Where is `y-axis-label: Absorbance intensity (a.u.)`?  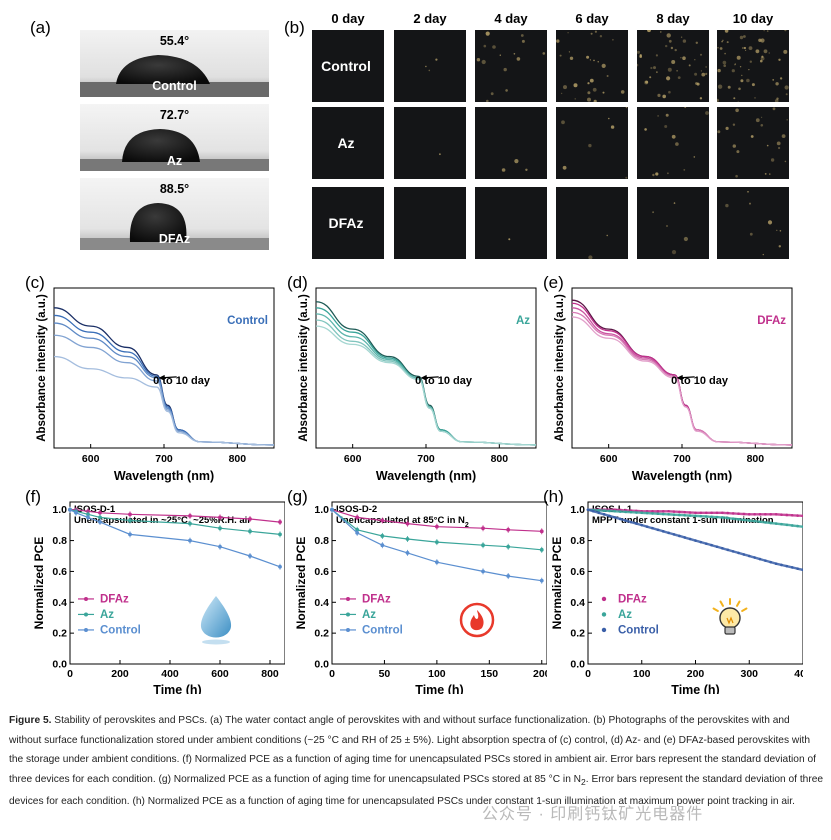 y-axis-label: Absorbance intensity (a.u.) is located at coordinates (560, 368).